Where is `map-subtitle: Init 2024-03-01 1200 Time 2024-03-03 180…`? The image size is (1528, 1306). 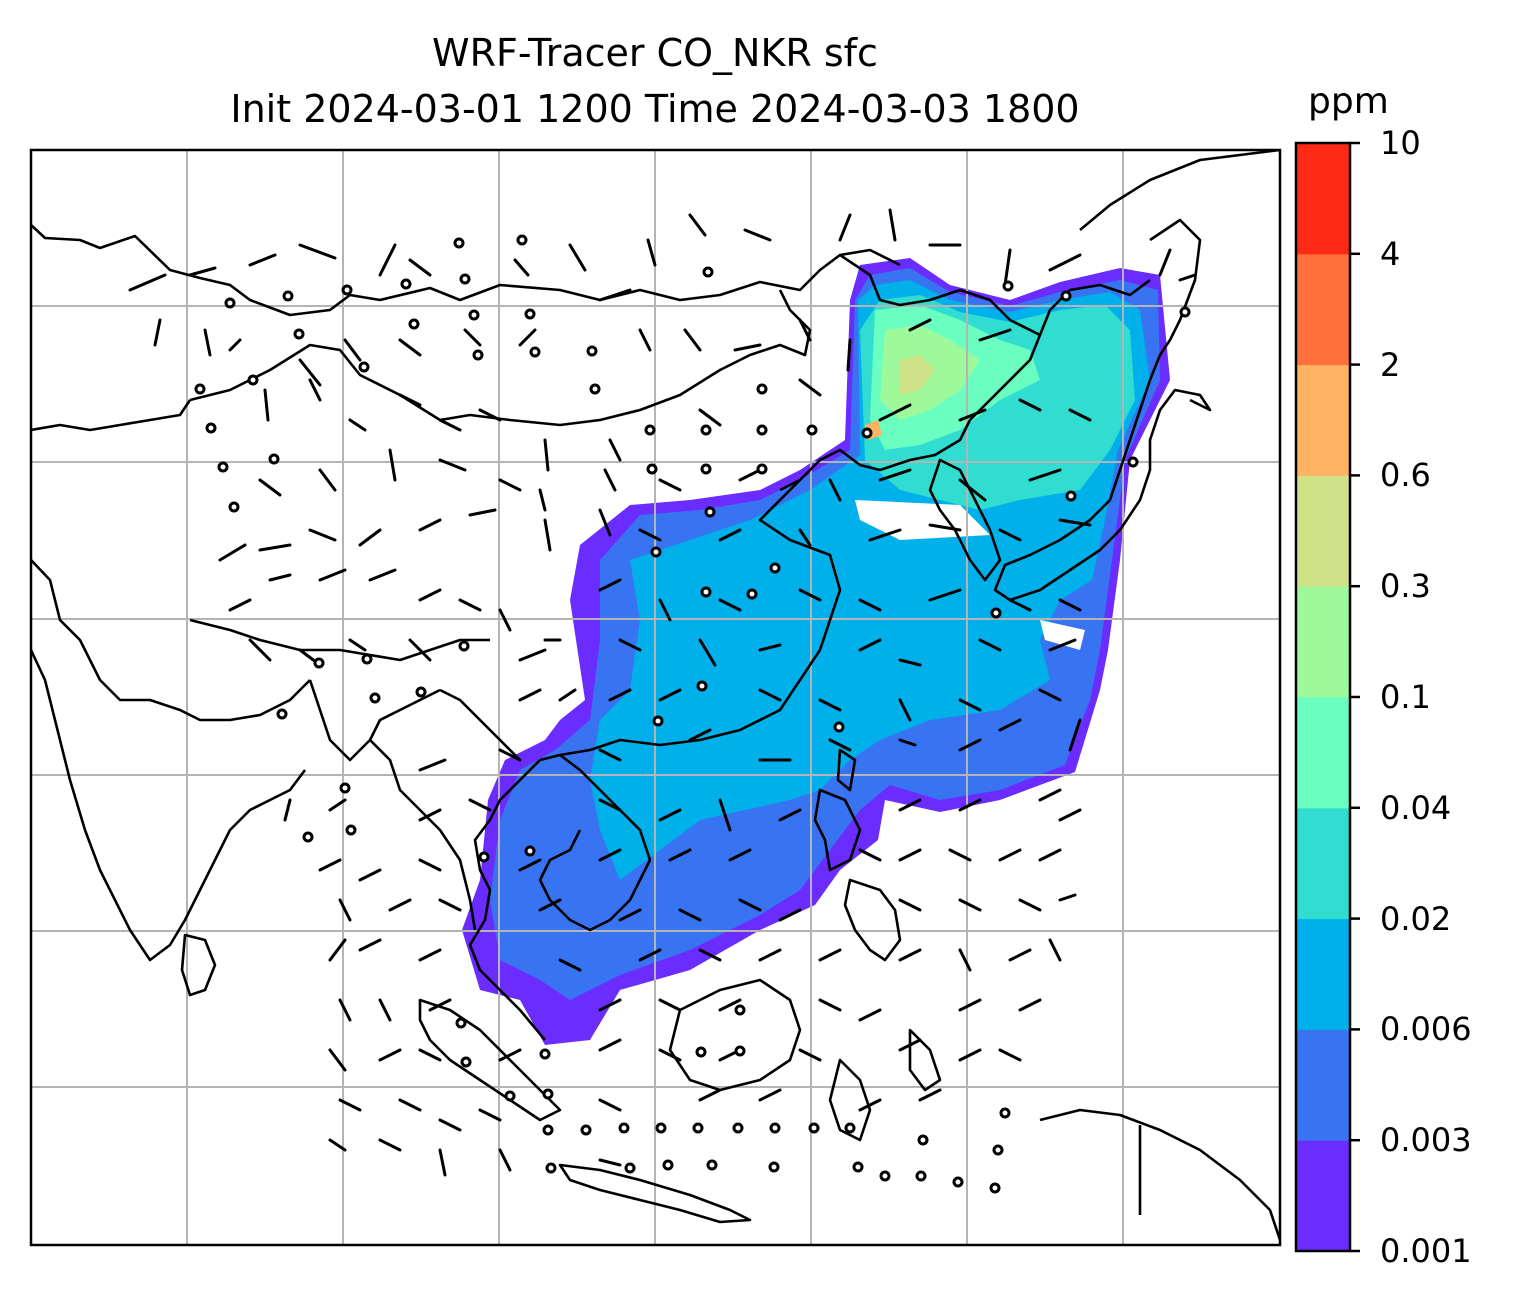
map-subtitle: Init 2024-03-01 1200 Time 2024-03-03 180… is located at coordinates (655, 109).